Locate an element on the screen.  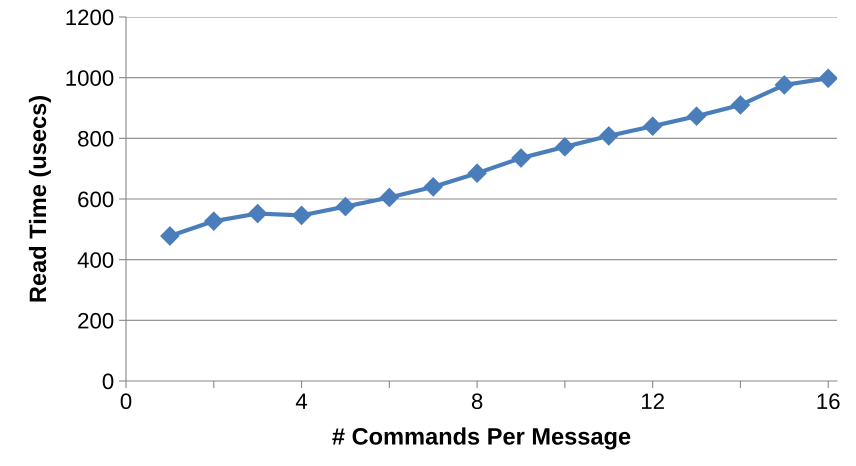
y-tick-label: 1200 is located at coordinates (90, 18).